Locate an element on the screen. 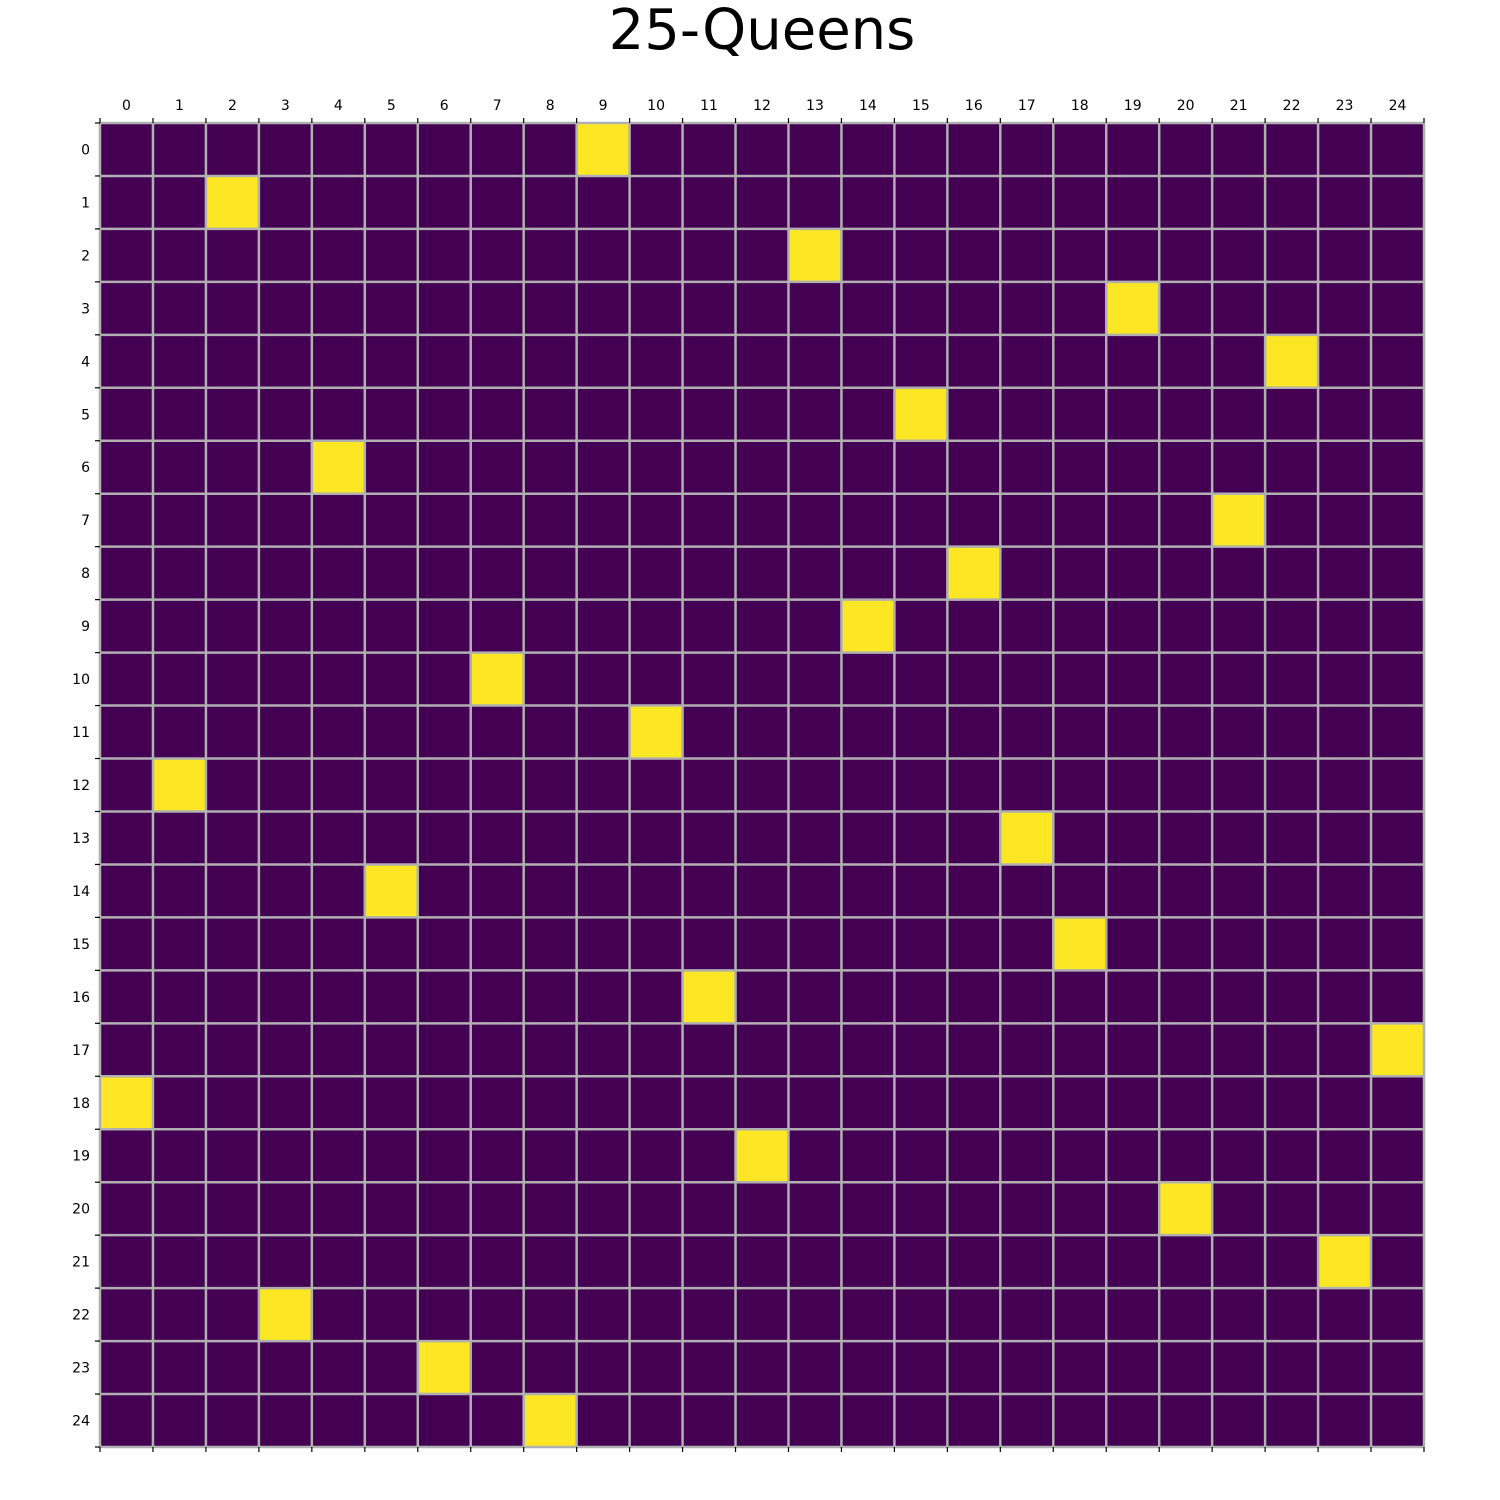  x-tick-label: 2 is located at coordinates (232, 106).